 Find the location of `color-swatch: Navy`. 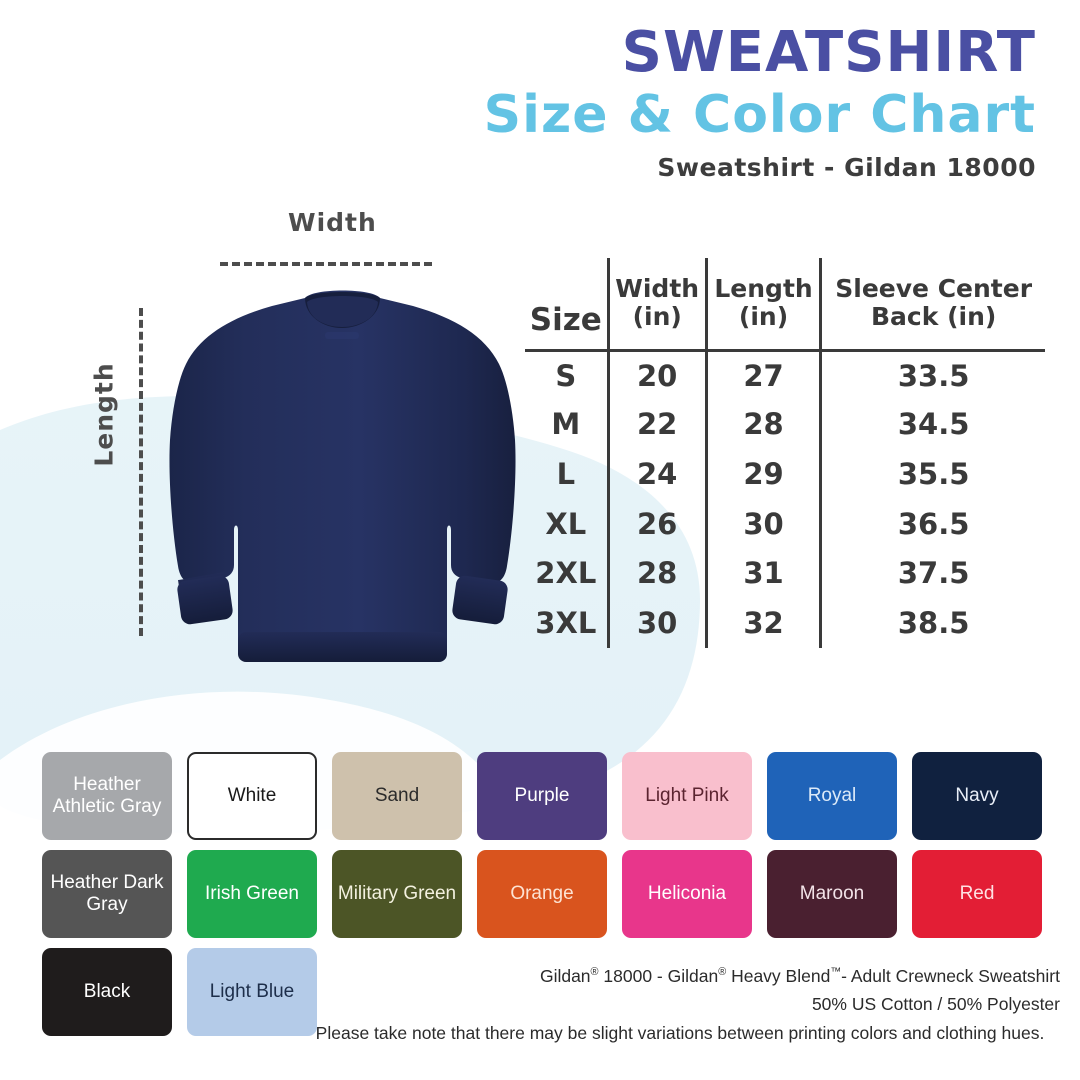

color-swatch: Navy is located at coordinates (977, 796).